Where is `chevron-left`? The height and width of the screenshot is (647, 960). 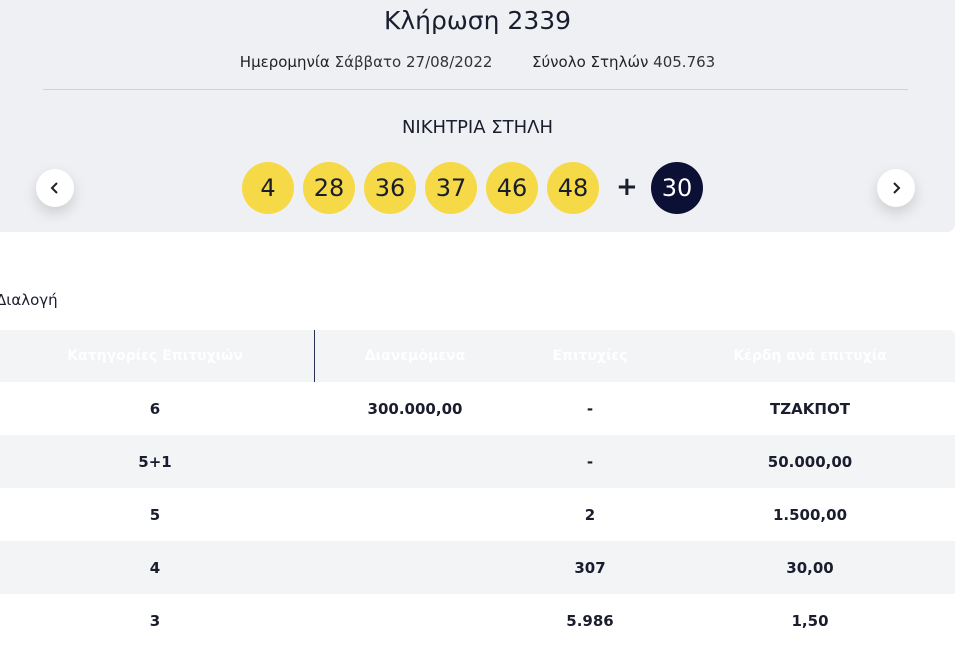 chevron-left is located at coordinates (54, 188).